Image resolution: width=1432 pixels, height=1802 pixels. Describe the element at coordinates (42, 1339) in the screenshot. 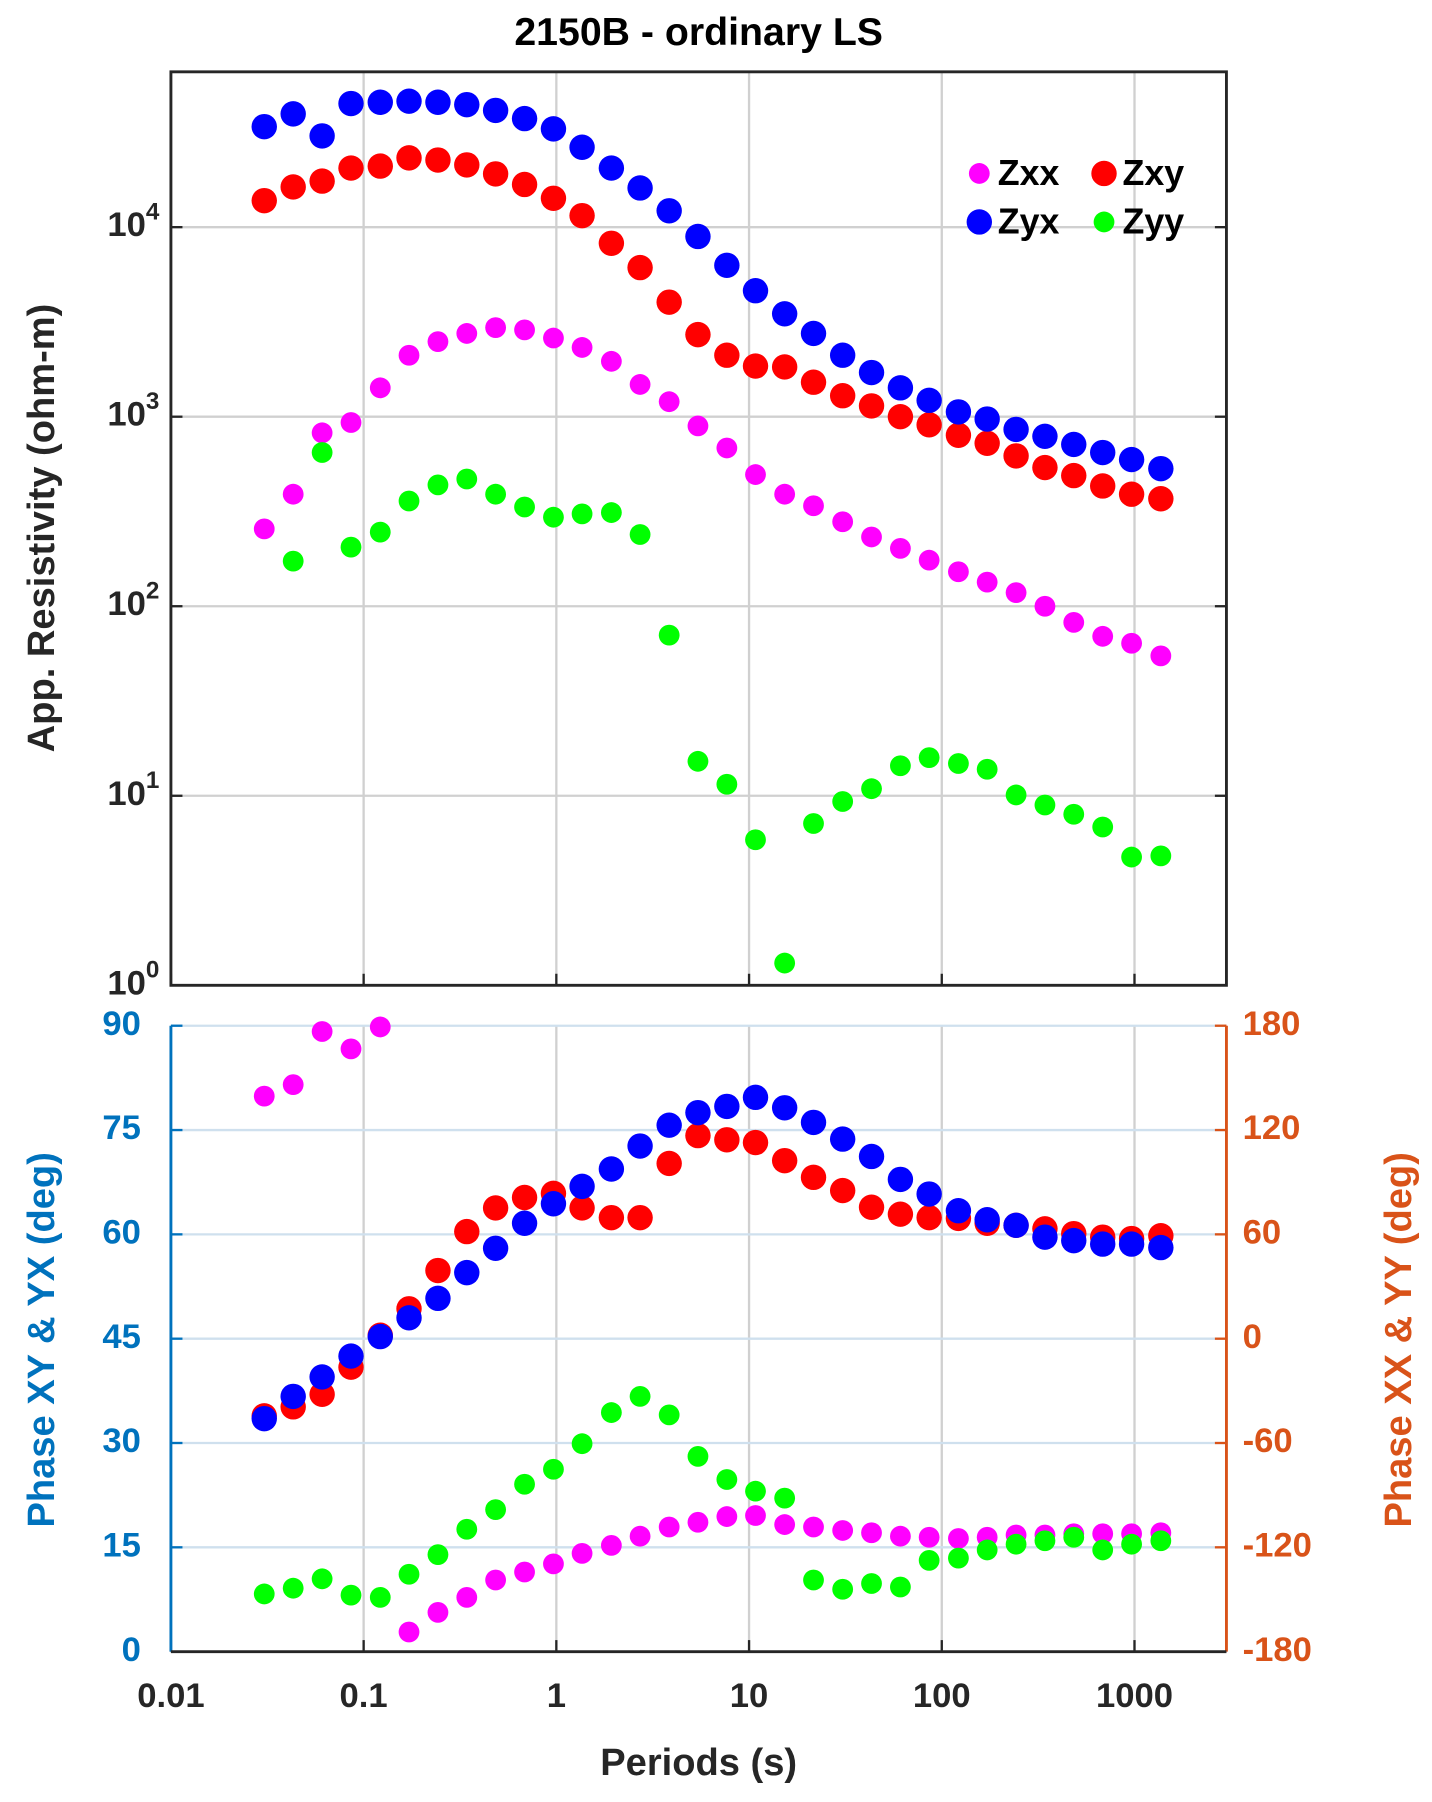

I see `y-axis-label: Phase XY & YX (deg)` at that location.